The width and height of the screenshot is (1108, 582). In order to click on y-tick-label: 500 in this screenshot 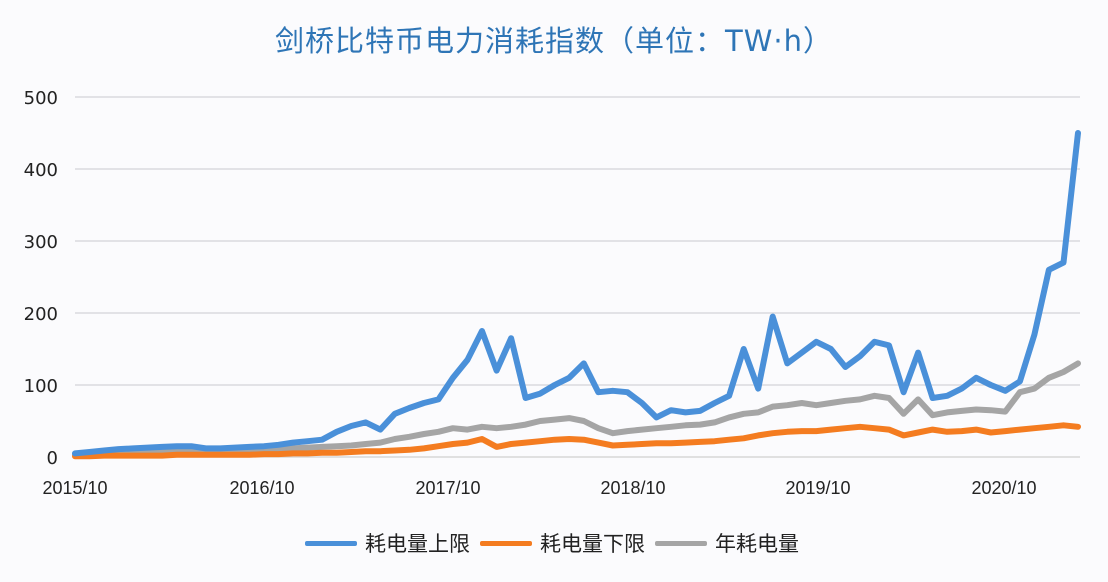, I will do `click(41, 98)`.